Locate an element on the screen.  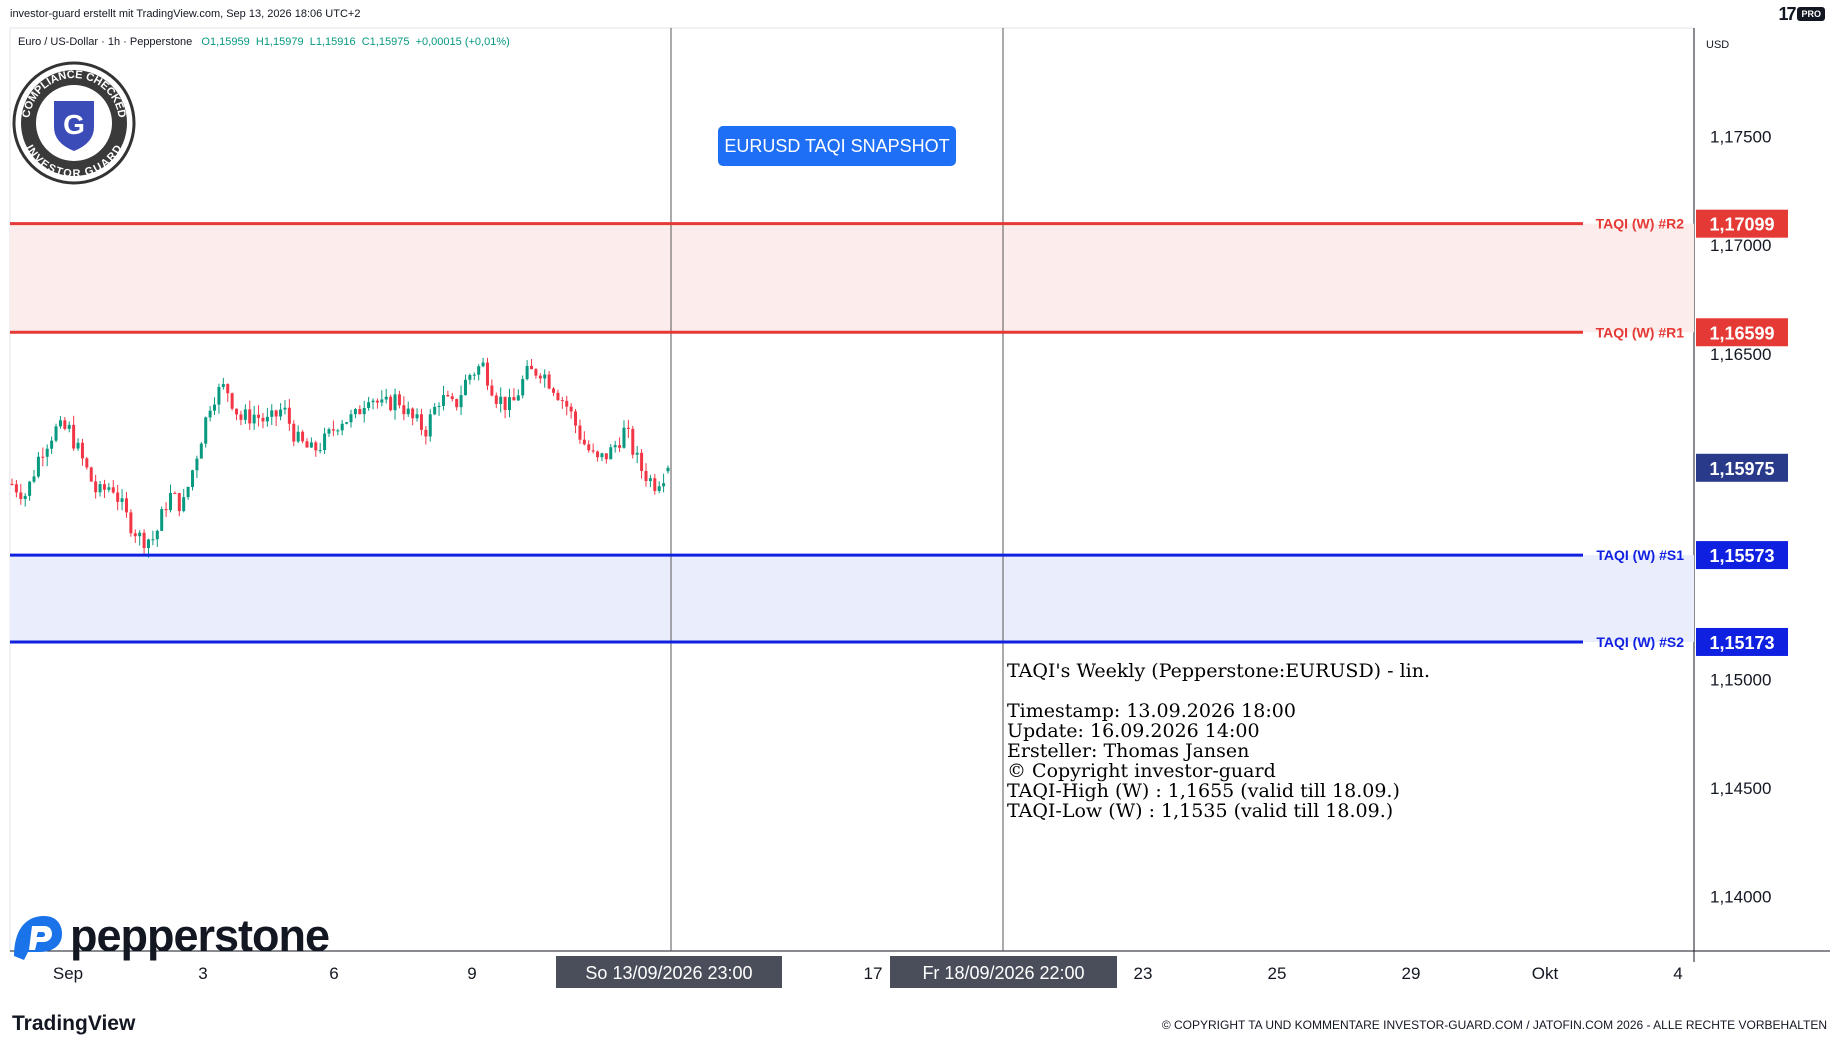
crosshair-label: So 13/09/2026 23:00 is located at coordinates (668, 973).